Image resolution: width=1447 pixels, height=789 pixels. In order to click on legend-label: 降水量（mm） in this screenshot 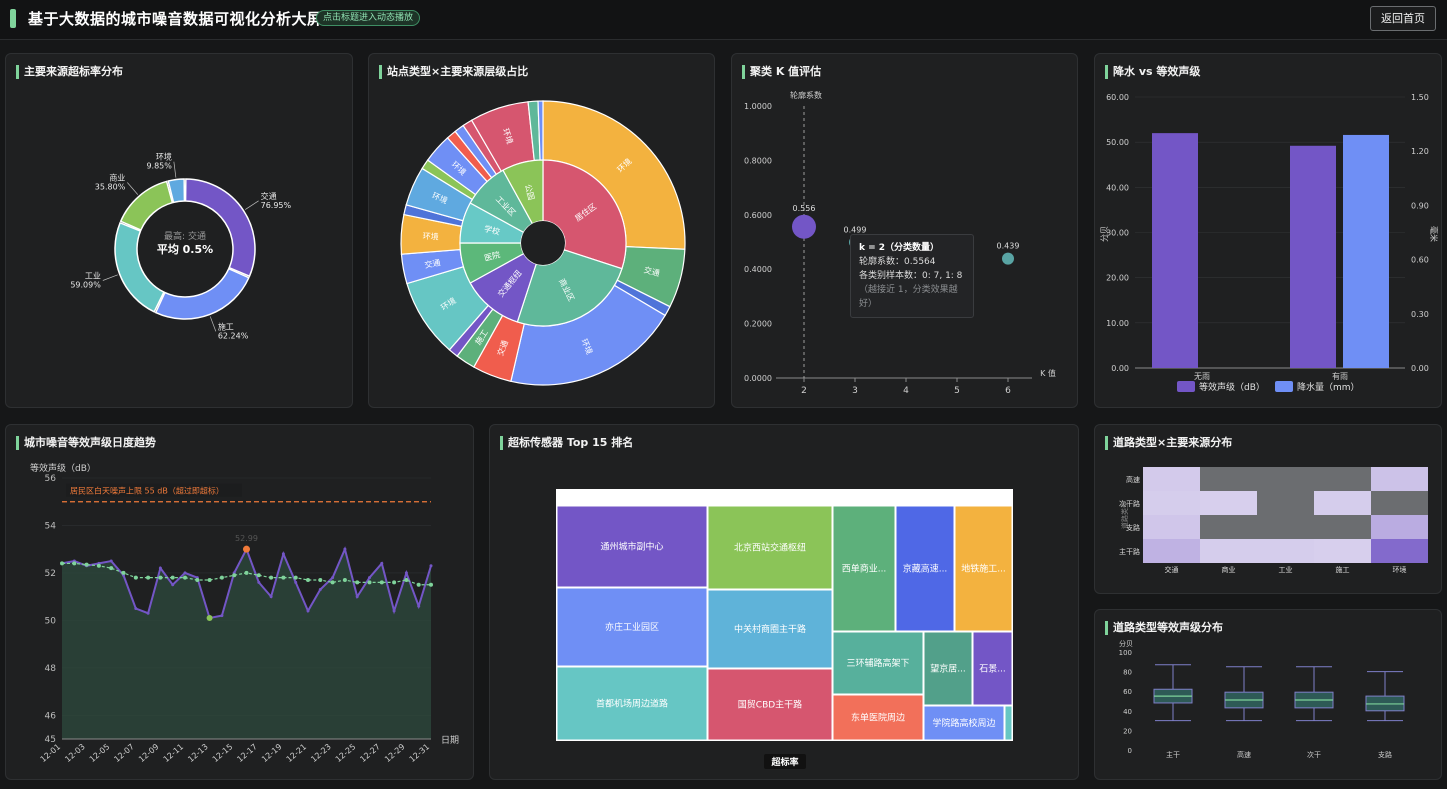, I will do `click(1328, 387)`.